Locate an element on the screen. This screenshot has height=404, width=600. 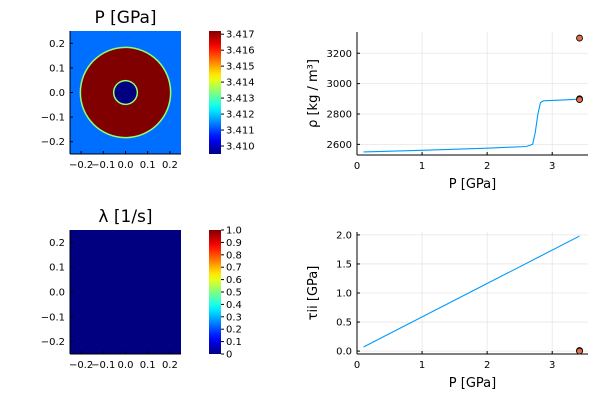
chart-2-colorbar-tick-label: 0.8 is located at coordinates (234, 255).